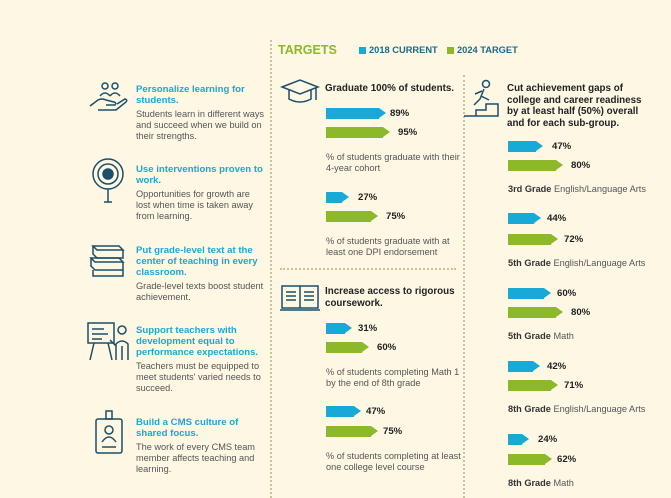  Describe the element at coordinates (368, 197) in the screenshot. I see `graduate-2-current-label: 27%` at that location.